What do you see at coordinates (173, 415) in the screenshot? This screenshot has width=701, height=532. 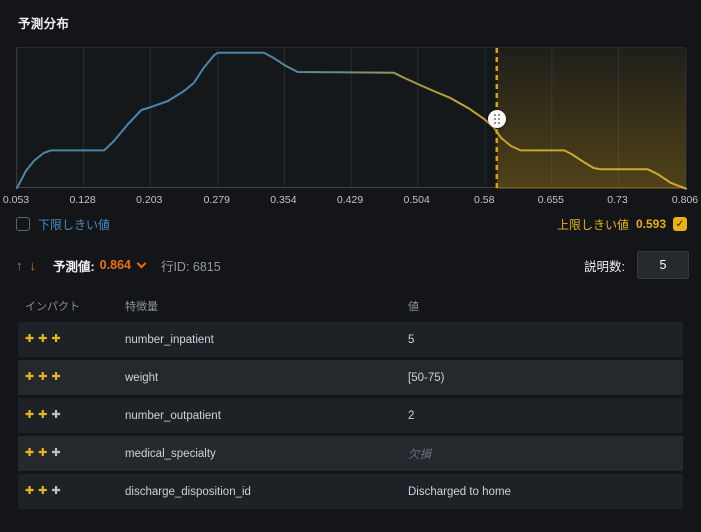 I see `feature-name: number_outpatient` at bounding box center [173, 415].